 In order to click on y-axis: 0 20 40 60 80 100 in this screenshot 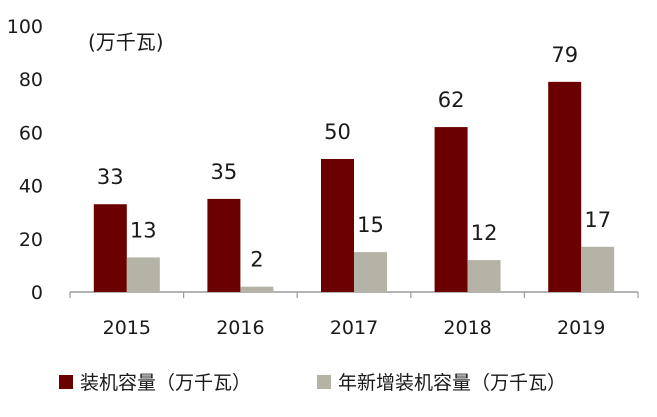, I will do `click(25, 160)`.